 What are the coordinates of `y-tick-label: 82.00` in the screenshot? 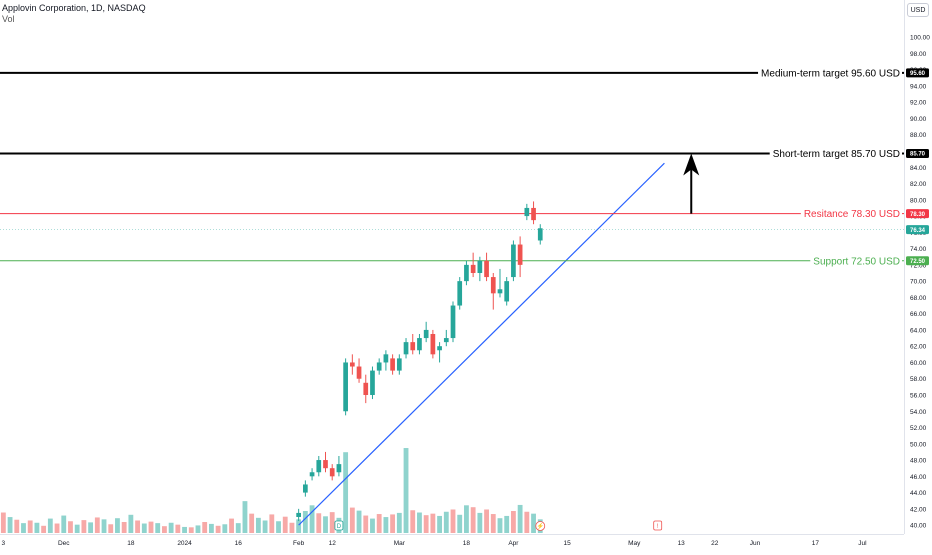 It's located at (918, 184).